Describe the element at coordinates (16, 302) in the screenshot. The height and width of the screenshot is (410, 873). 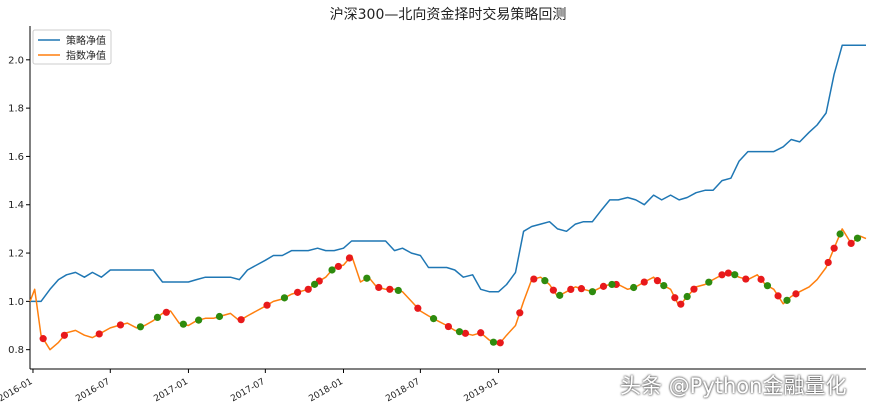
I see `y-tick-label: 1.0` at that location.